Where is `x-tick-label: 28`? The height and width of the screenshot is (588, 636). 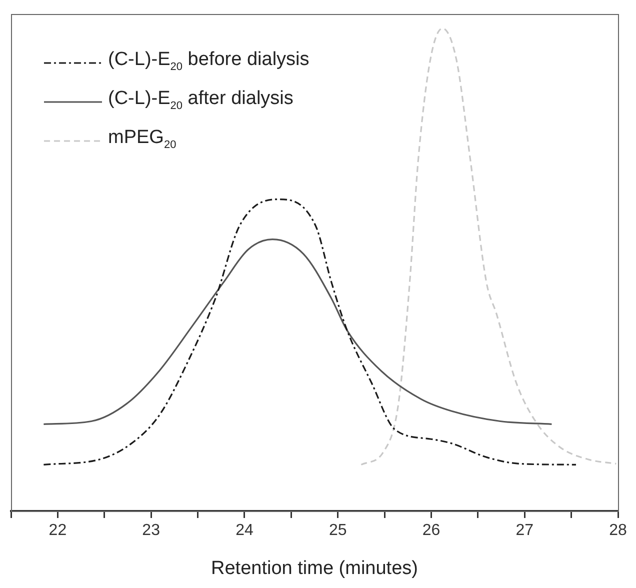
x-tick-label: 28 is located at coordinates (618, 531).